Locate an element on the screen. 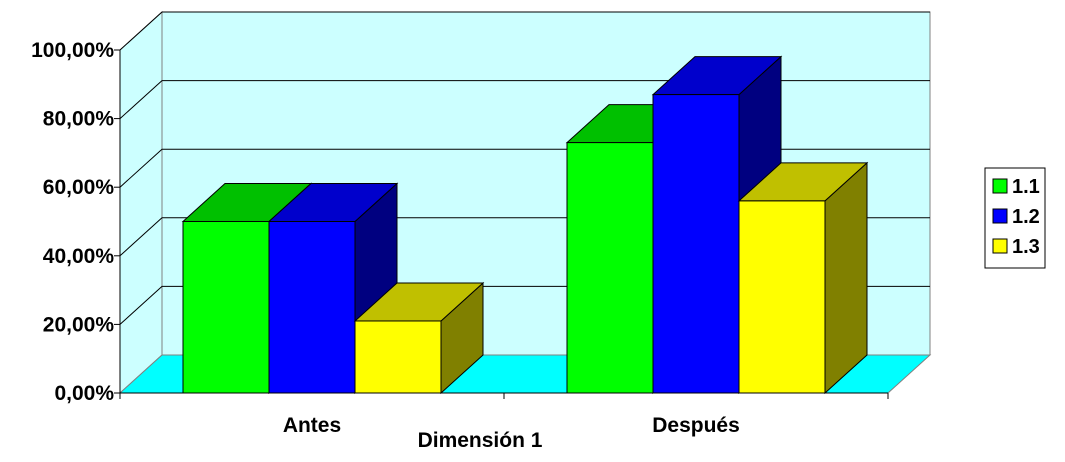 Image resolution: width=1065 pixels, height=462 pixels. legend: 1.1 1.2 1.3 is located at coordinates (1015, 218).